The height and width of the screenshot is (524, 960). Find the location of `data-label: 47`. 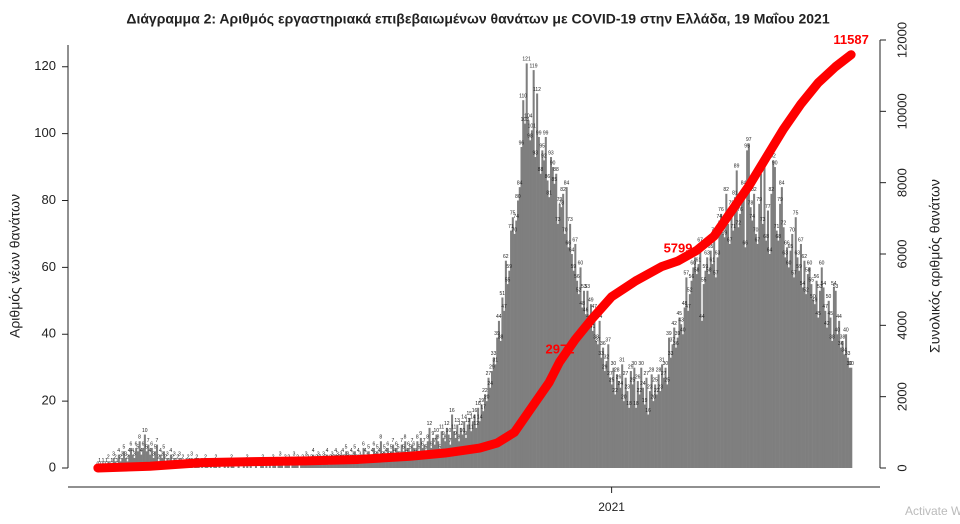

data-label: 47 is located at coordinates (688, 307).